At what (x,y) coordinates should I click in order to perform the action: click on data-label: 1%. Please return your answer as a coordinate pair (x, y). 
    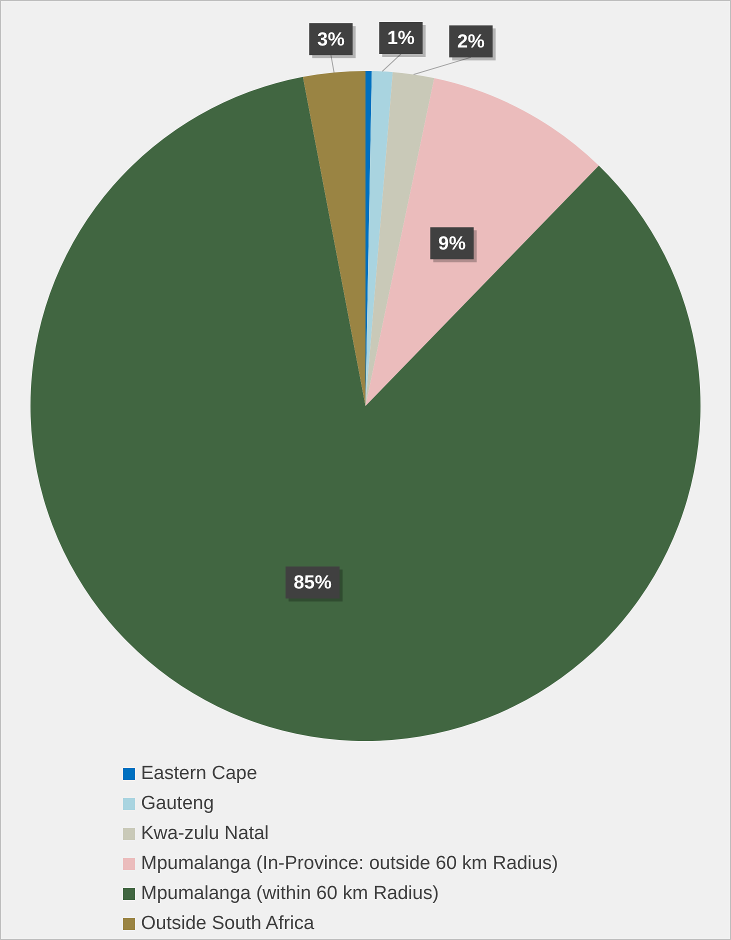
    Looking at the image, I should click on (401, 39).